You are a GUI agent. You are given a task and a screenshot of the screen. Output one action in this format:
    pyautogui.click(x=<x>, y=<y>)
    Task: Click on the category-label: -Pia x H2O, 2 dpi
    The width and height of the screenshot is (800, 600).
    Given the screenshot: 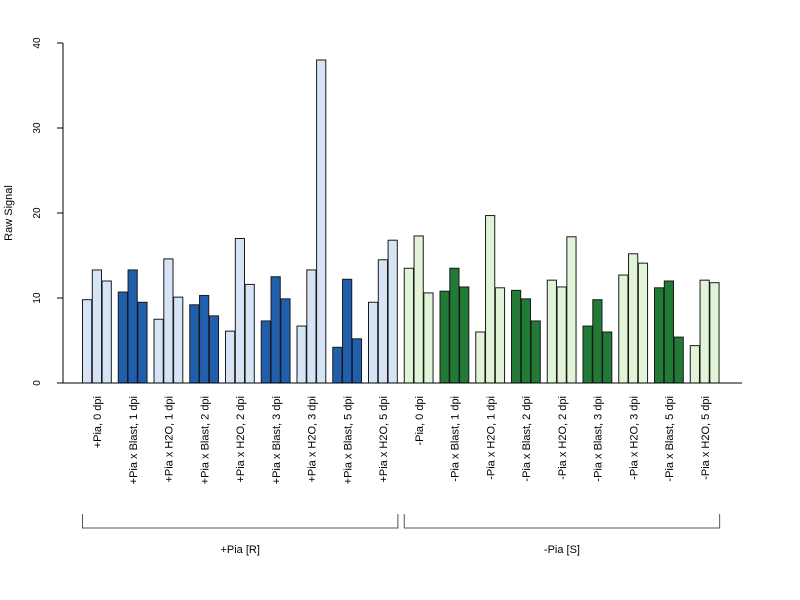 What is the action you would take?
    pyautogui.click(x=563, y=438)
    